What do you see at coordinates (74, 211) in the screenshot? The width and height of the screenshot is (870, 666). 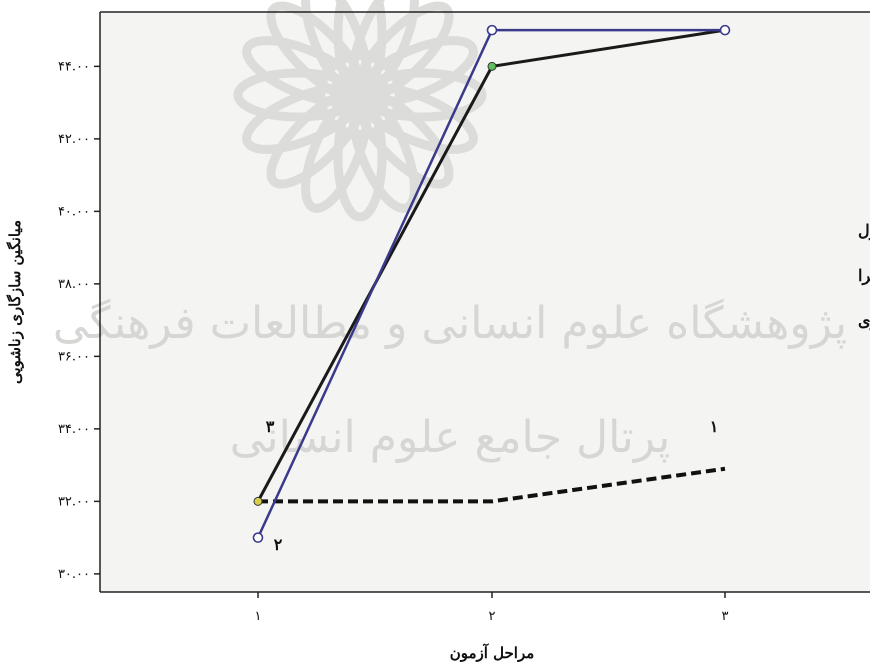 I see `y-tick-label: ۴۰.۰۰` at bounding box center [74, 211].